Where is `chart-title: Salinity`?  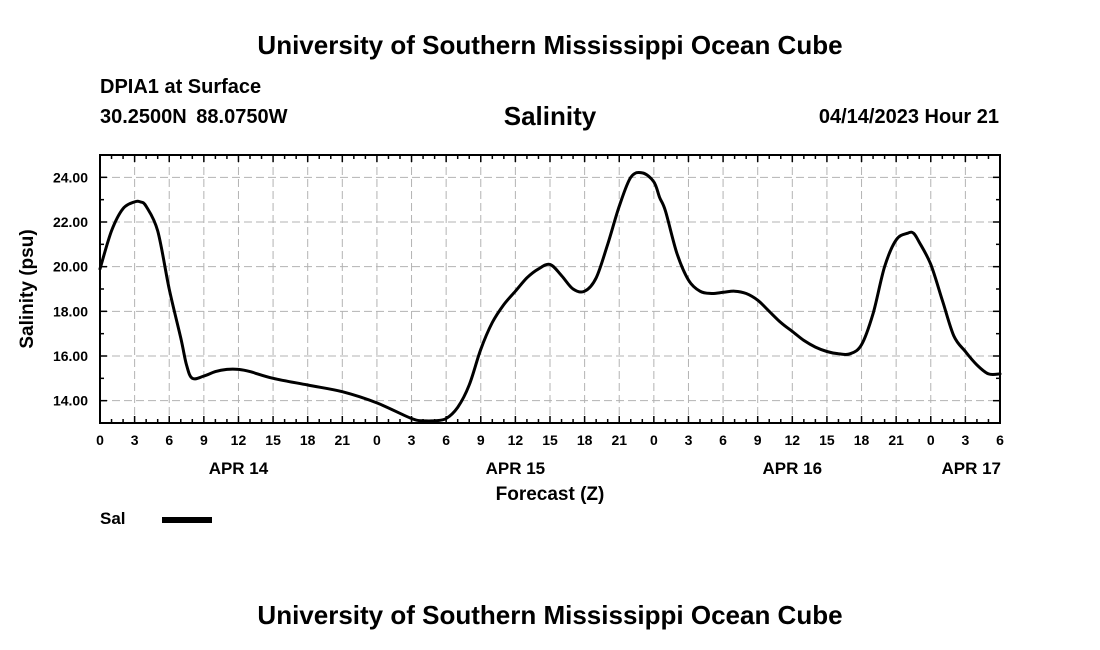 chart-title: Salinity is located at coordinates (550, 116).